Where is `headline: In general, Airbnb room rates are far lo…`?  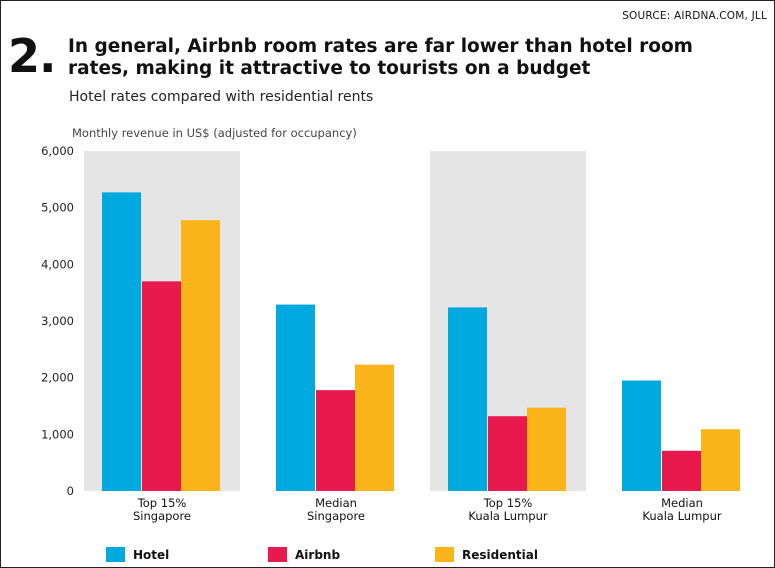 headline: In general, Airbnb room rates are far lo… is located at coordinates (413, 58).